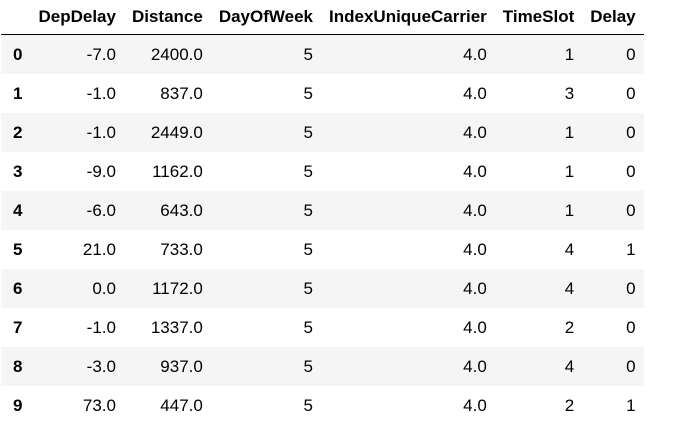 Image resolution: width=696 pixels, height=427 pixels. Describe the element at coordinates (18, 210) in the screenshot. I see `row-index: 4` at that location.